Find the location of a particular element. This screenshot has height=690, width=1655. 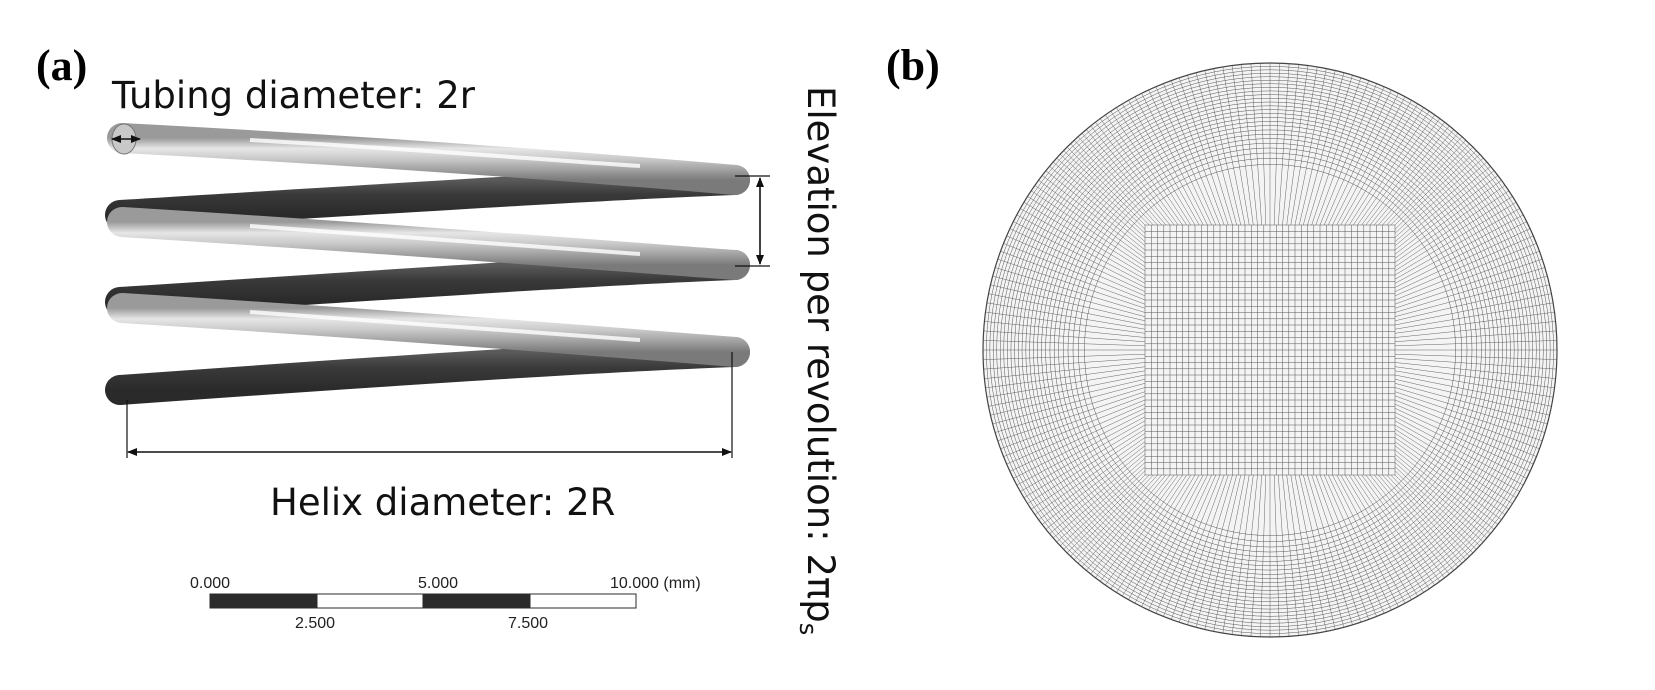

elevation-dimension is located at coordinates (752, 221).